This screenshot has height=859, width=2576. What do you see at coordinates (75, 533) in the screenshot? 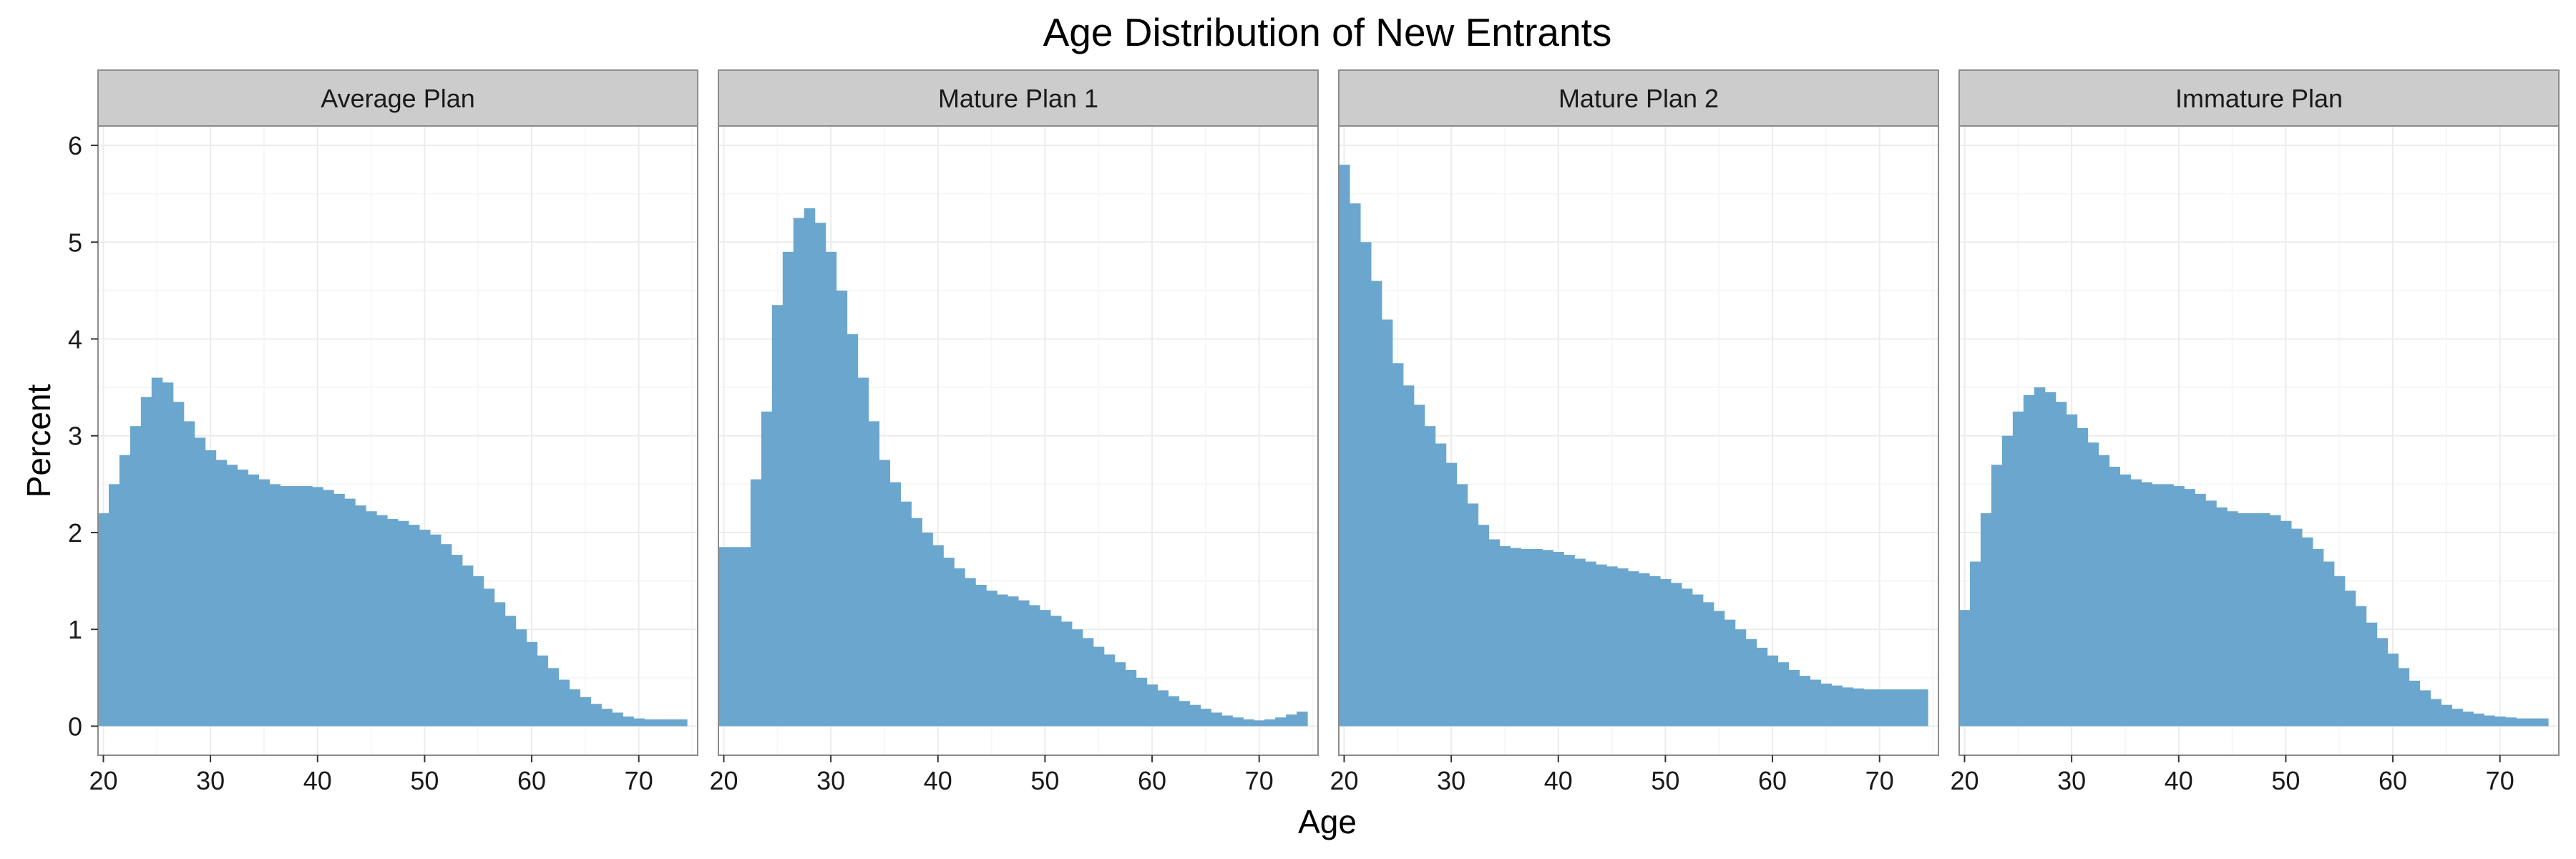
I see `y-tick-label: 2` at bounding box center [75, 533].